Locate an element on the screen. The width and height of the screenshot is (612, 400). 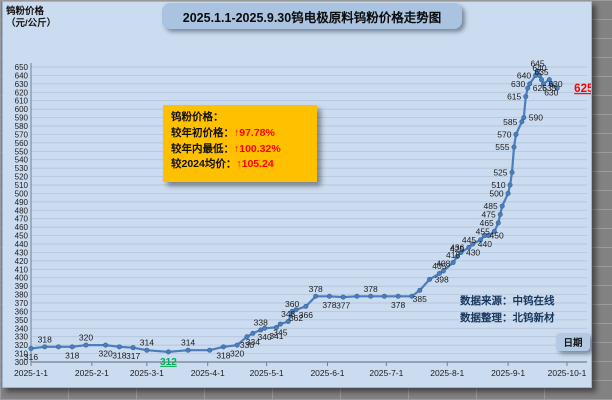
y-tick-label: 470 is located at coordinates (22, 219).